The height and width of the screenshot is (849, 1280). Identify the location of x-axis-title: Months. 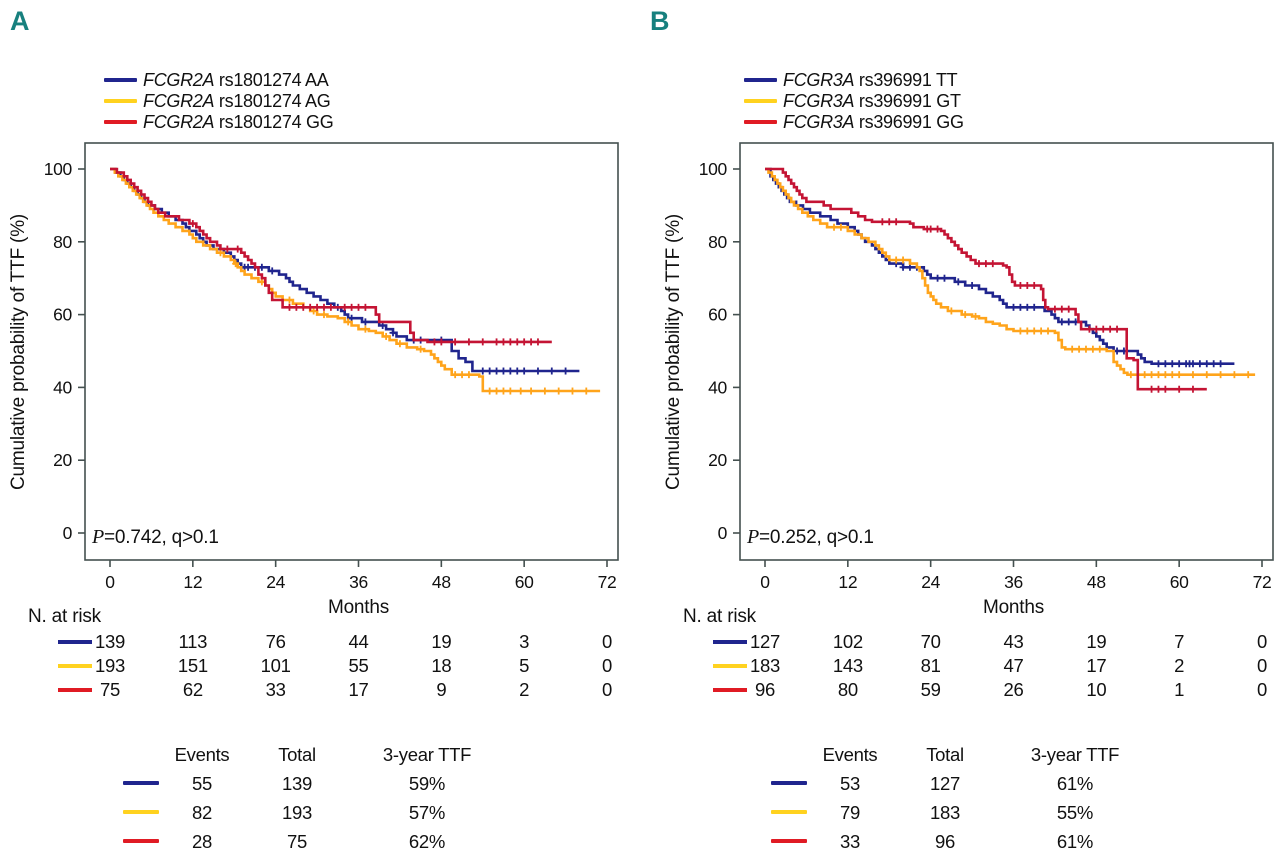
(358, 607).